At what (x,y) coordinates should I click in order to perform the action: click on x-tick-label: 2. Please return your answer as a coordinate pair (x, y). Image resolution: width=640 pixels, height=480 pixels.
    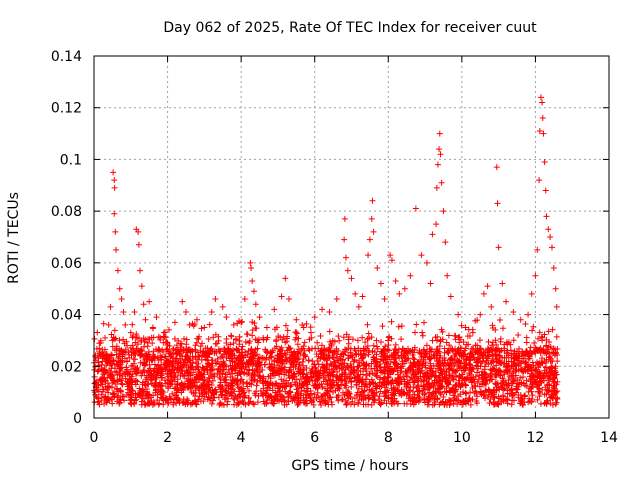
    Looking at the image, I should click on (167, 438).